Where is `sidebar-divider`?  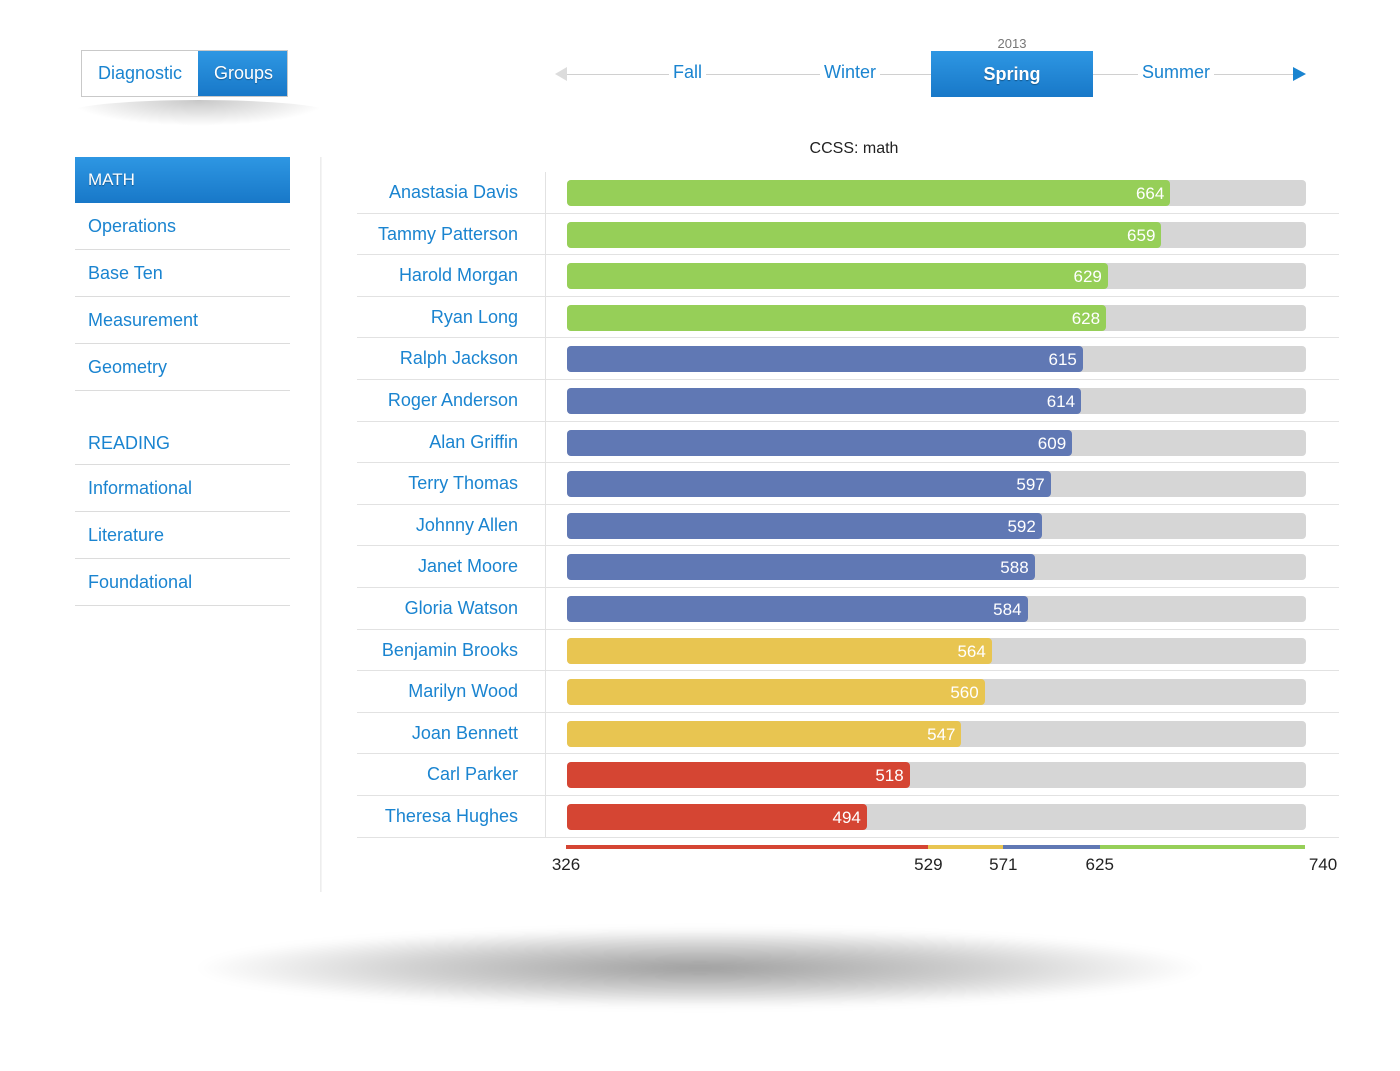
sidebar-divider is located at coordinates (321, 524).